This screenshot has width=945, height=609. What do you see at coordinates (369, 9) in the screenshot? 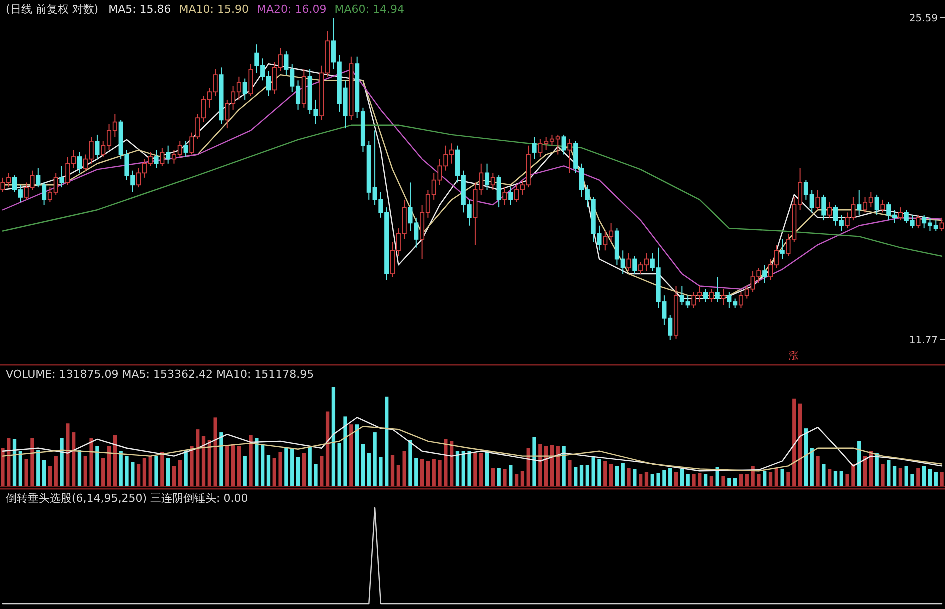
I see `text: MA60: 14.94` at bounding box center [369, 9].